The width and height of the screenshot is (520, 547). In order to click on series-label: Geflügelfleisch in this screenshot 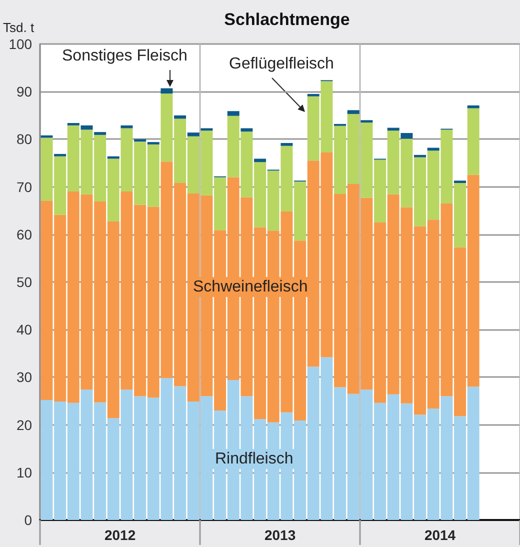, I will do `click(281, 64)`.